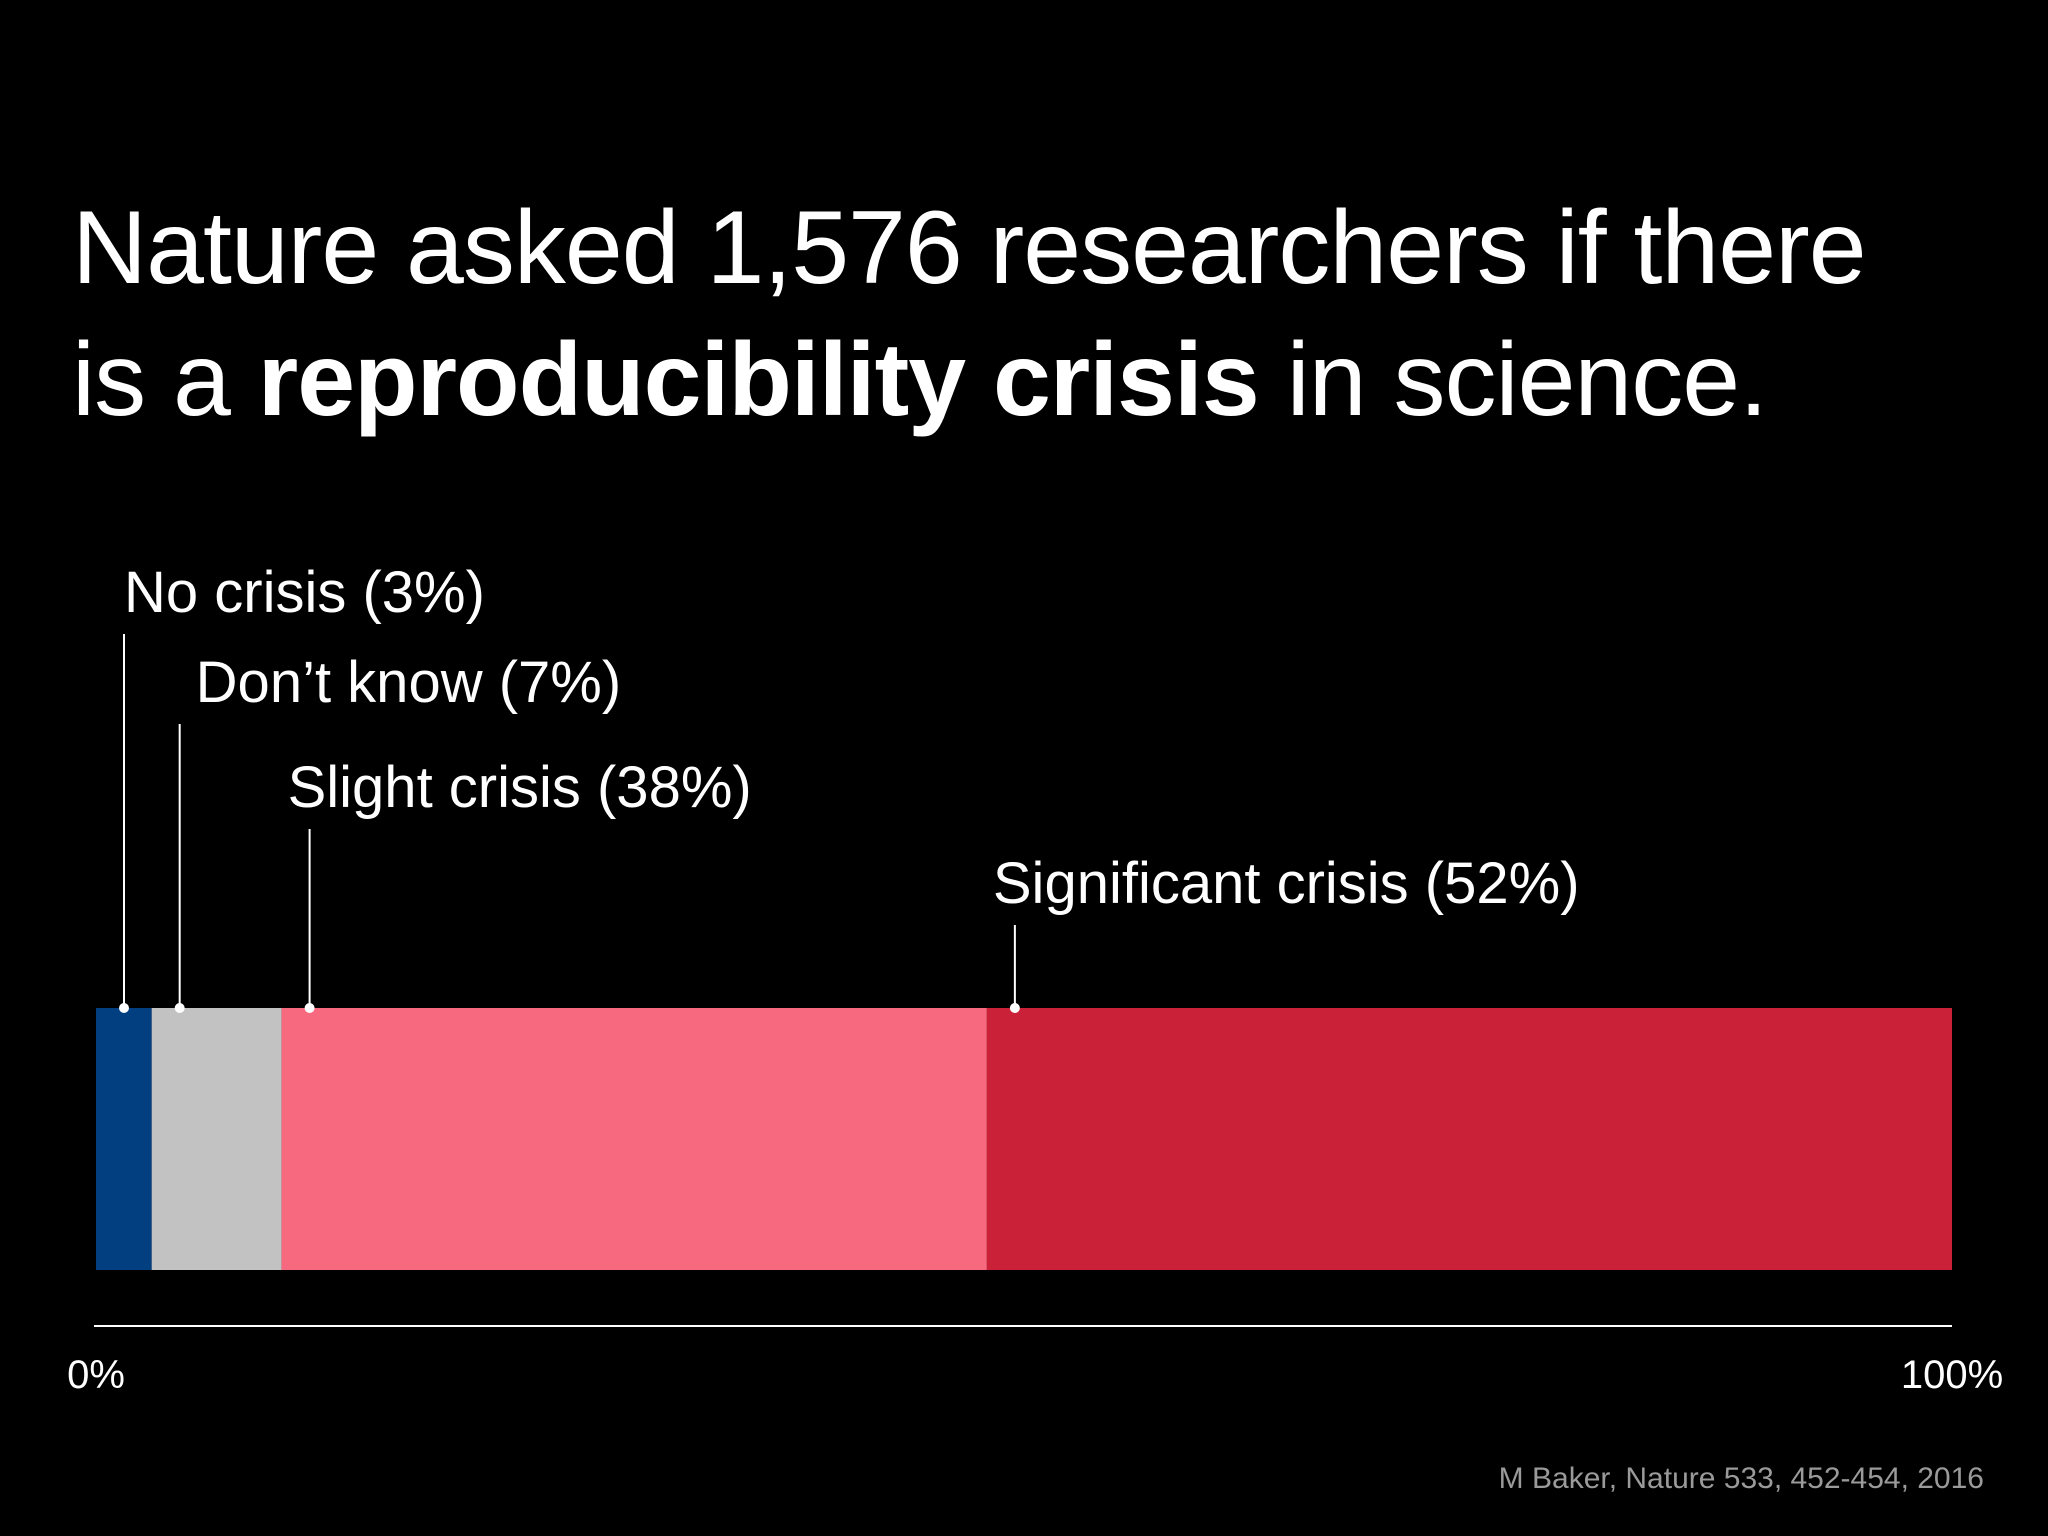  What do you see at coordinates (96, 1375) in the screenshot?
I see `tick-label-0: 0%` at bounding box center [96, 1375].